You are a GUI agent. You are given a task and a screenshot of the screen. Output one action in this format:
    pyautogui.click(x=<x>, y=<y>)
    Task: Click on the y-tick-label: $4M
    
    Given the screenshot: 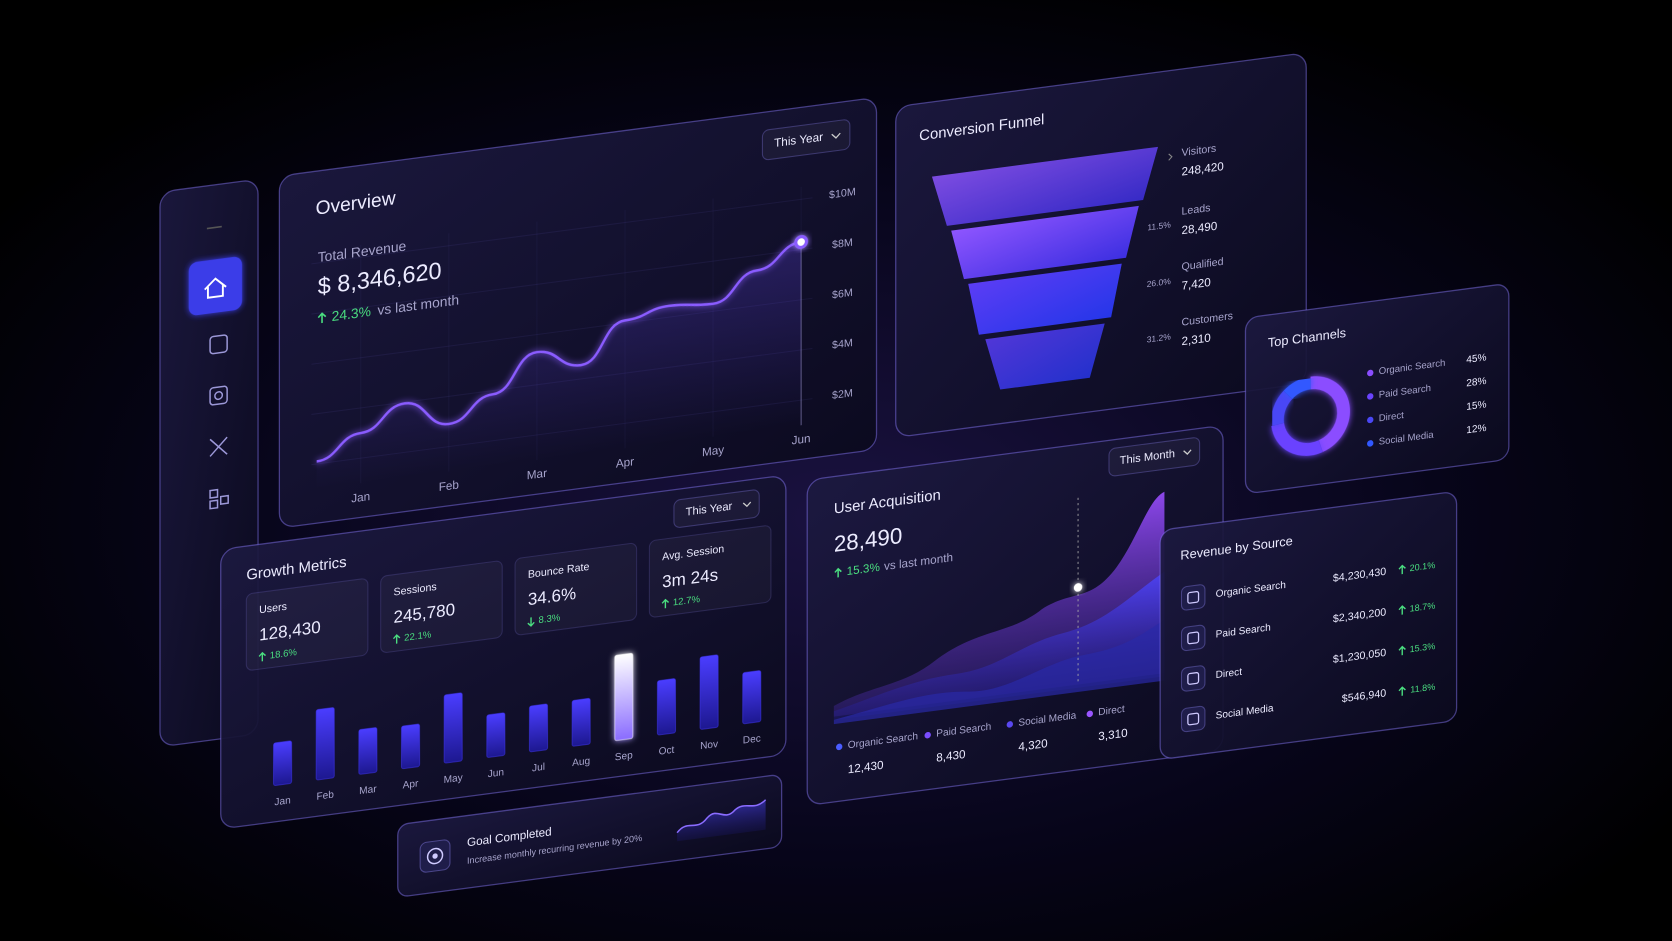 What is the action you would take?
    pyautogui.click(x=842, y=344)
    